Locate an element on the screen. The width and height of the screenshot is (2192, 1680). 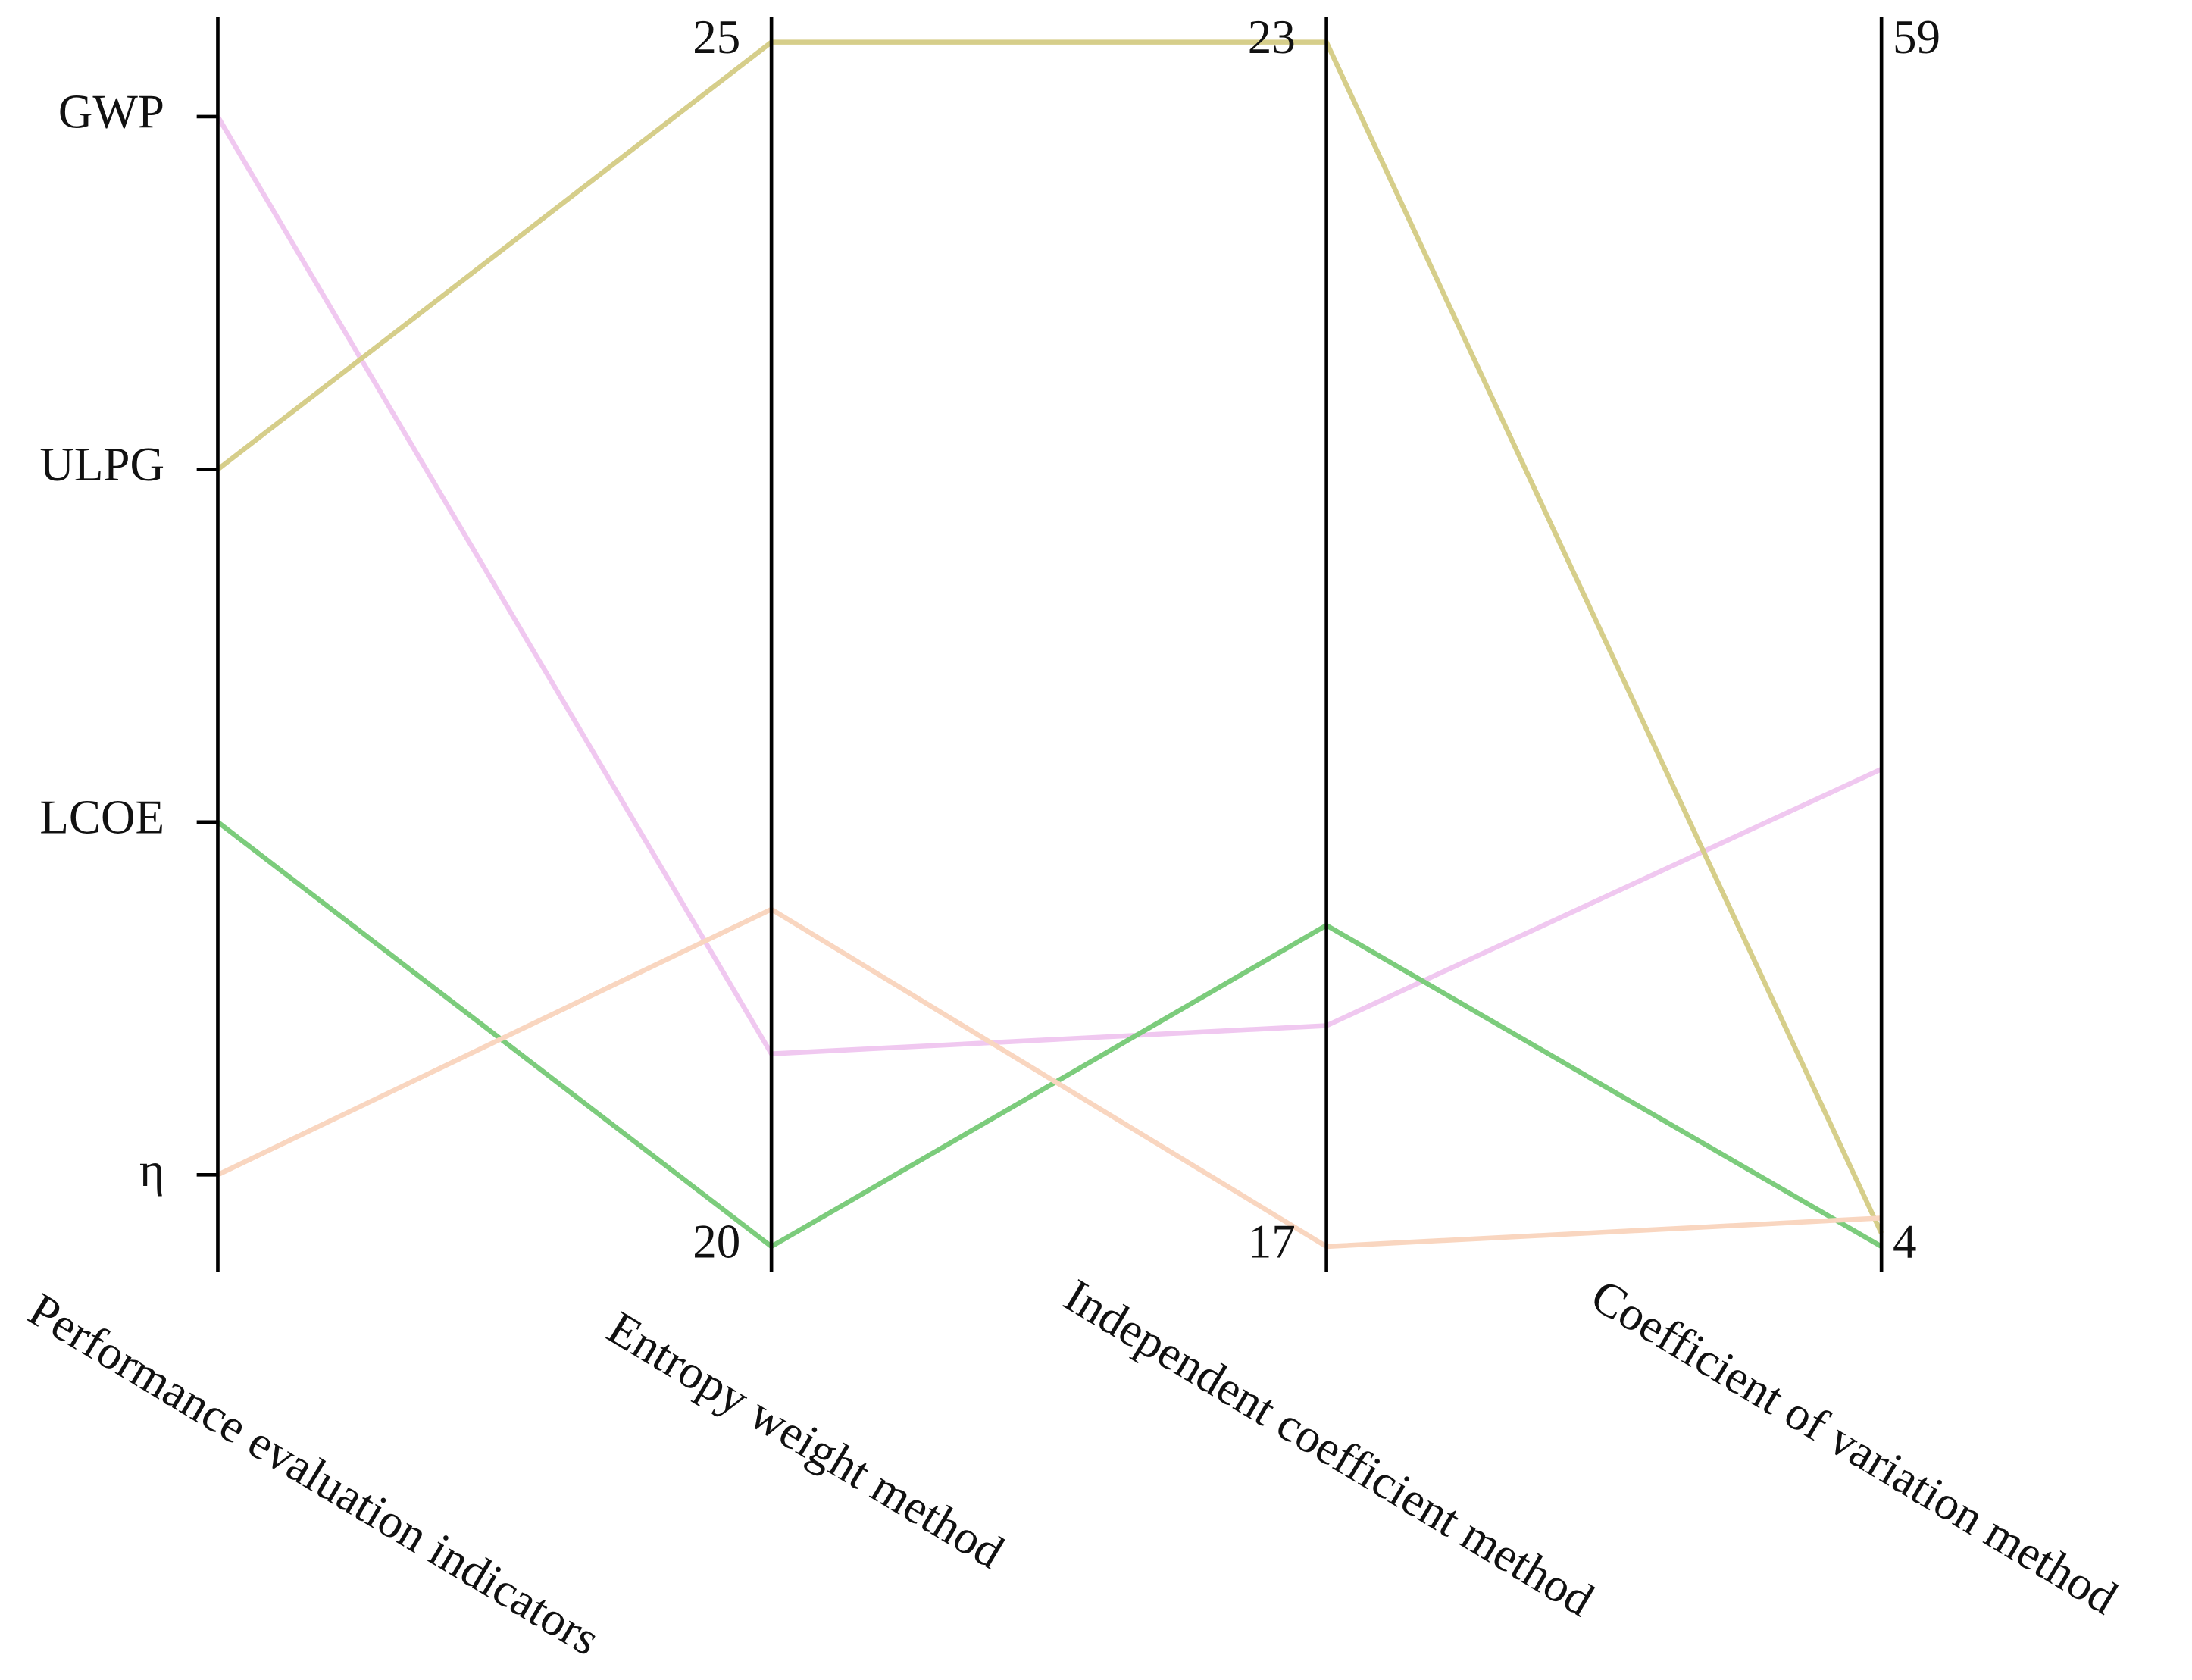
y-tick-label: η is located at coordinates (151, 1170).